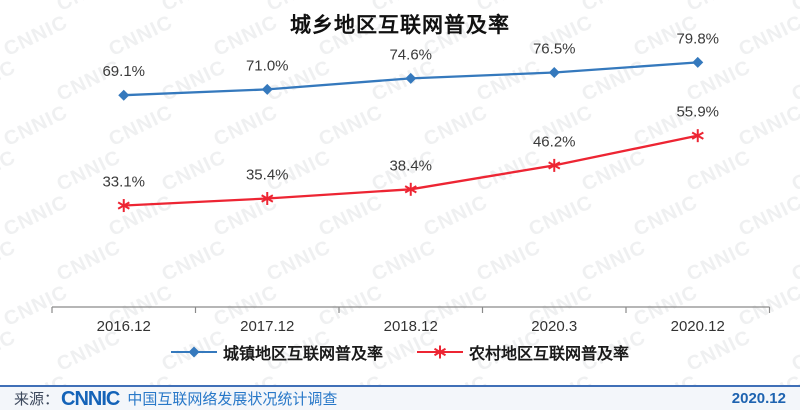 The width and height of the screenshot is (800, 410). I want to click on survey-org-name: 中国互联网络发展状况统计调查, so click(232, 399).